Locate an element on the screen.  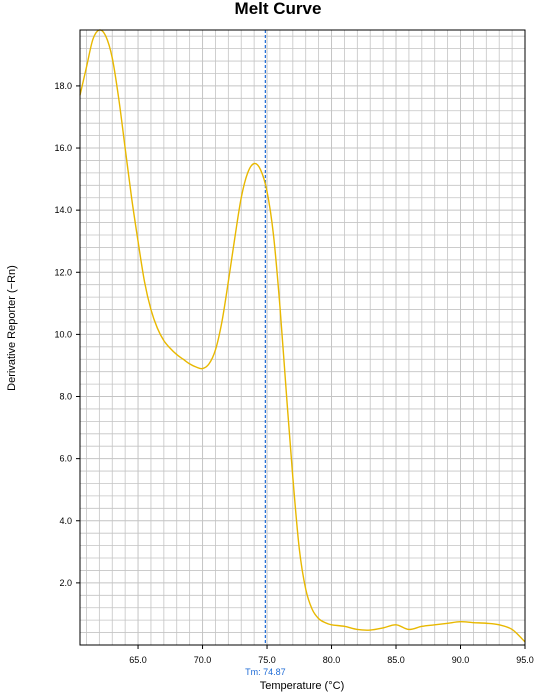
tm-marker-label: Tm: 74.87 is located at coordinates (265, 672).